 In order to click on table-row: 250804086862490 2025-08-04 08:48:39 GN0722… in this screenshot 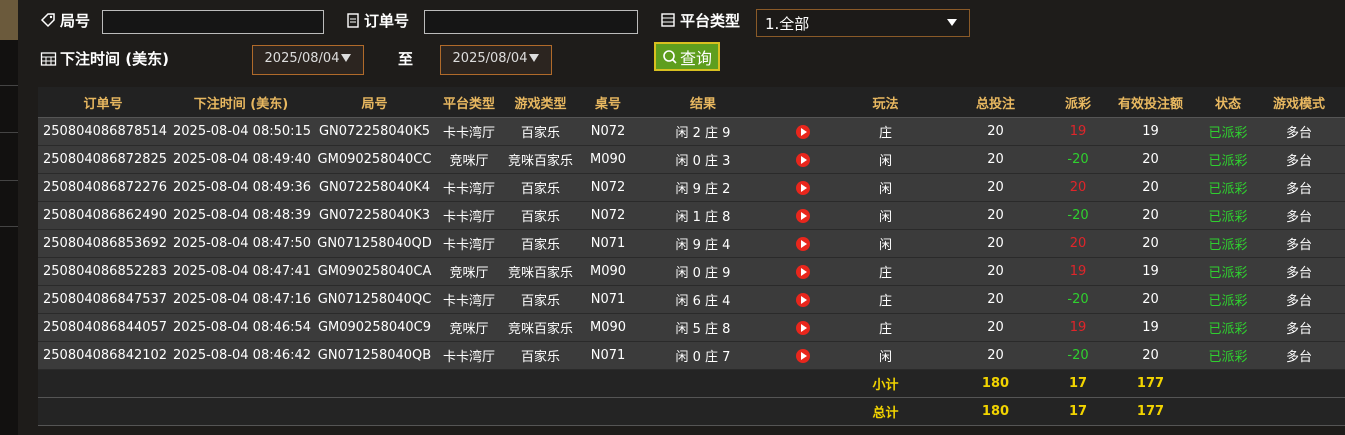, I will do `click(691, 215)`.